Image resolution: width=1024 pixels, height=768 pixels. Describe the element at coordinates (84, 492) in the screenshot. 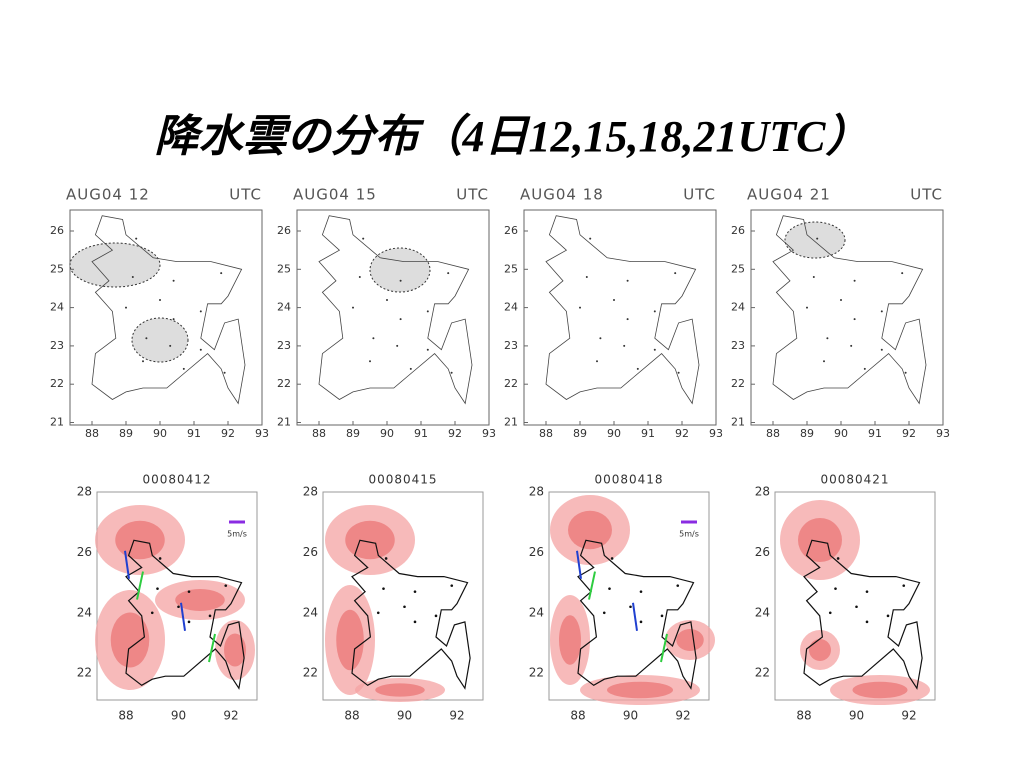

I see `y-tick-label: 28` at that location.